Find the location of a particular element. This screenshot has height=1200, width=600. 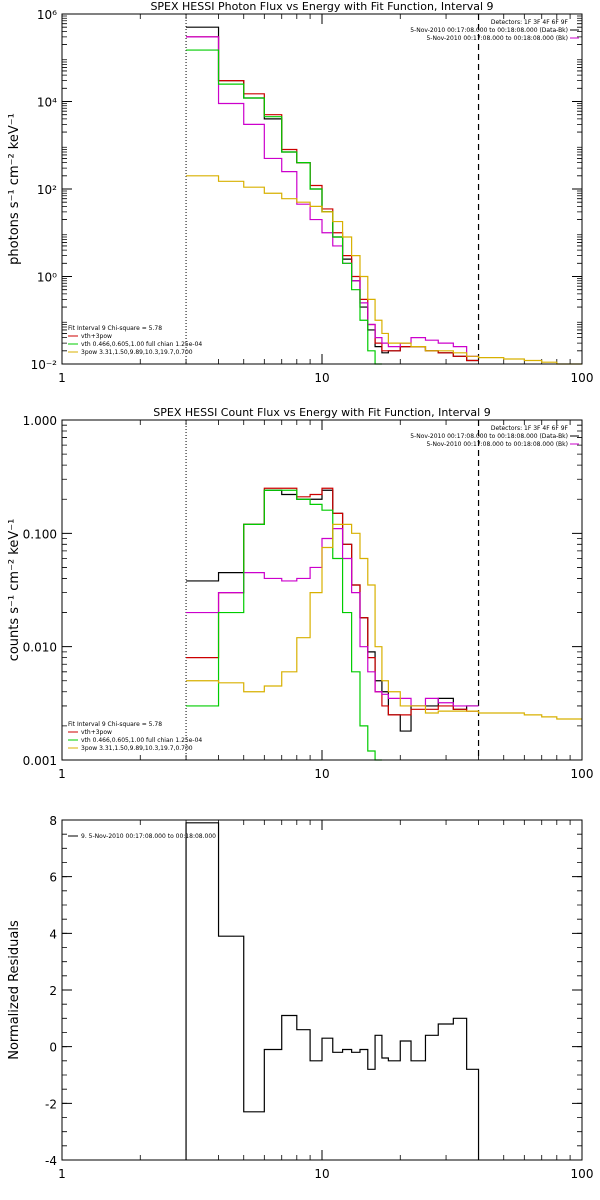

y-tick-label: -2 is located at coordinates (51, 1104).